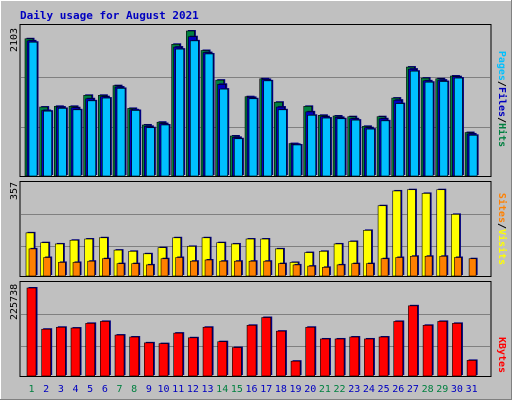  What do you see at coordinates (120, 389) in the screenshot?
I see `x-tick-label-day-7: 7` at bounding box center [120, 389].